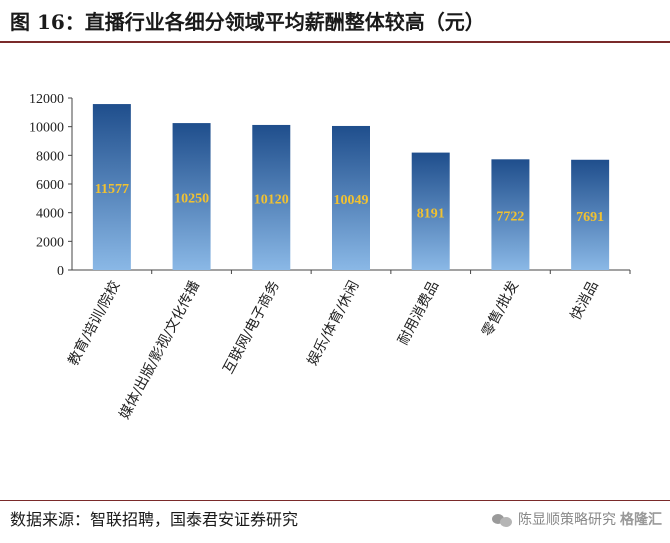 This screenshot has width=670, height=543. What do you see at coordinates (590, 217) in the screenshot?
I see `bar-value-label: 7691` at bounding box center [590, 217].